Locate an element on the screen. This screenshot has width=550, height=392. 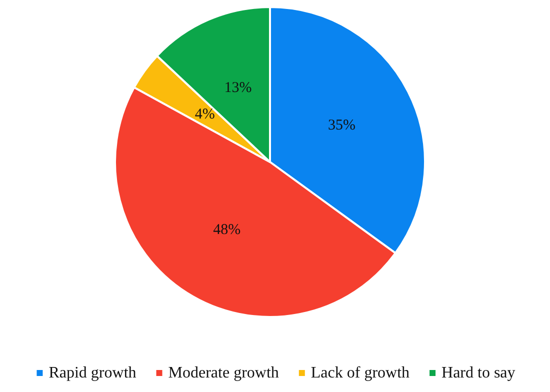
data-label: 48% is located at coordinates (227, 230).